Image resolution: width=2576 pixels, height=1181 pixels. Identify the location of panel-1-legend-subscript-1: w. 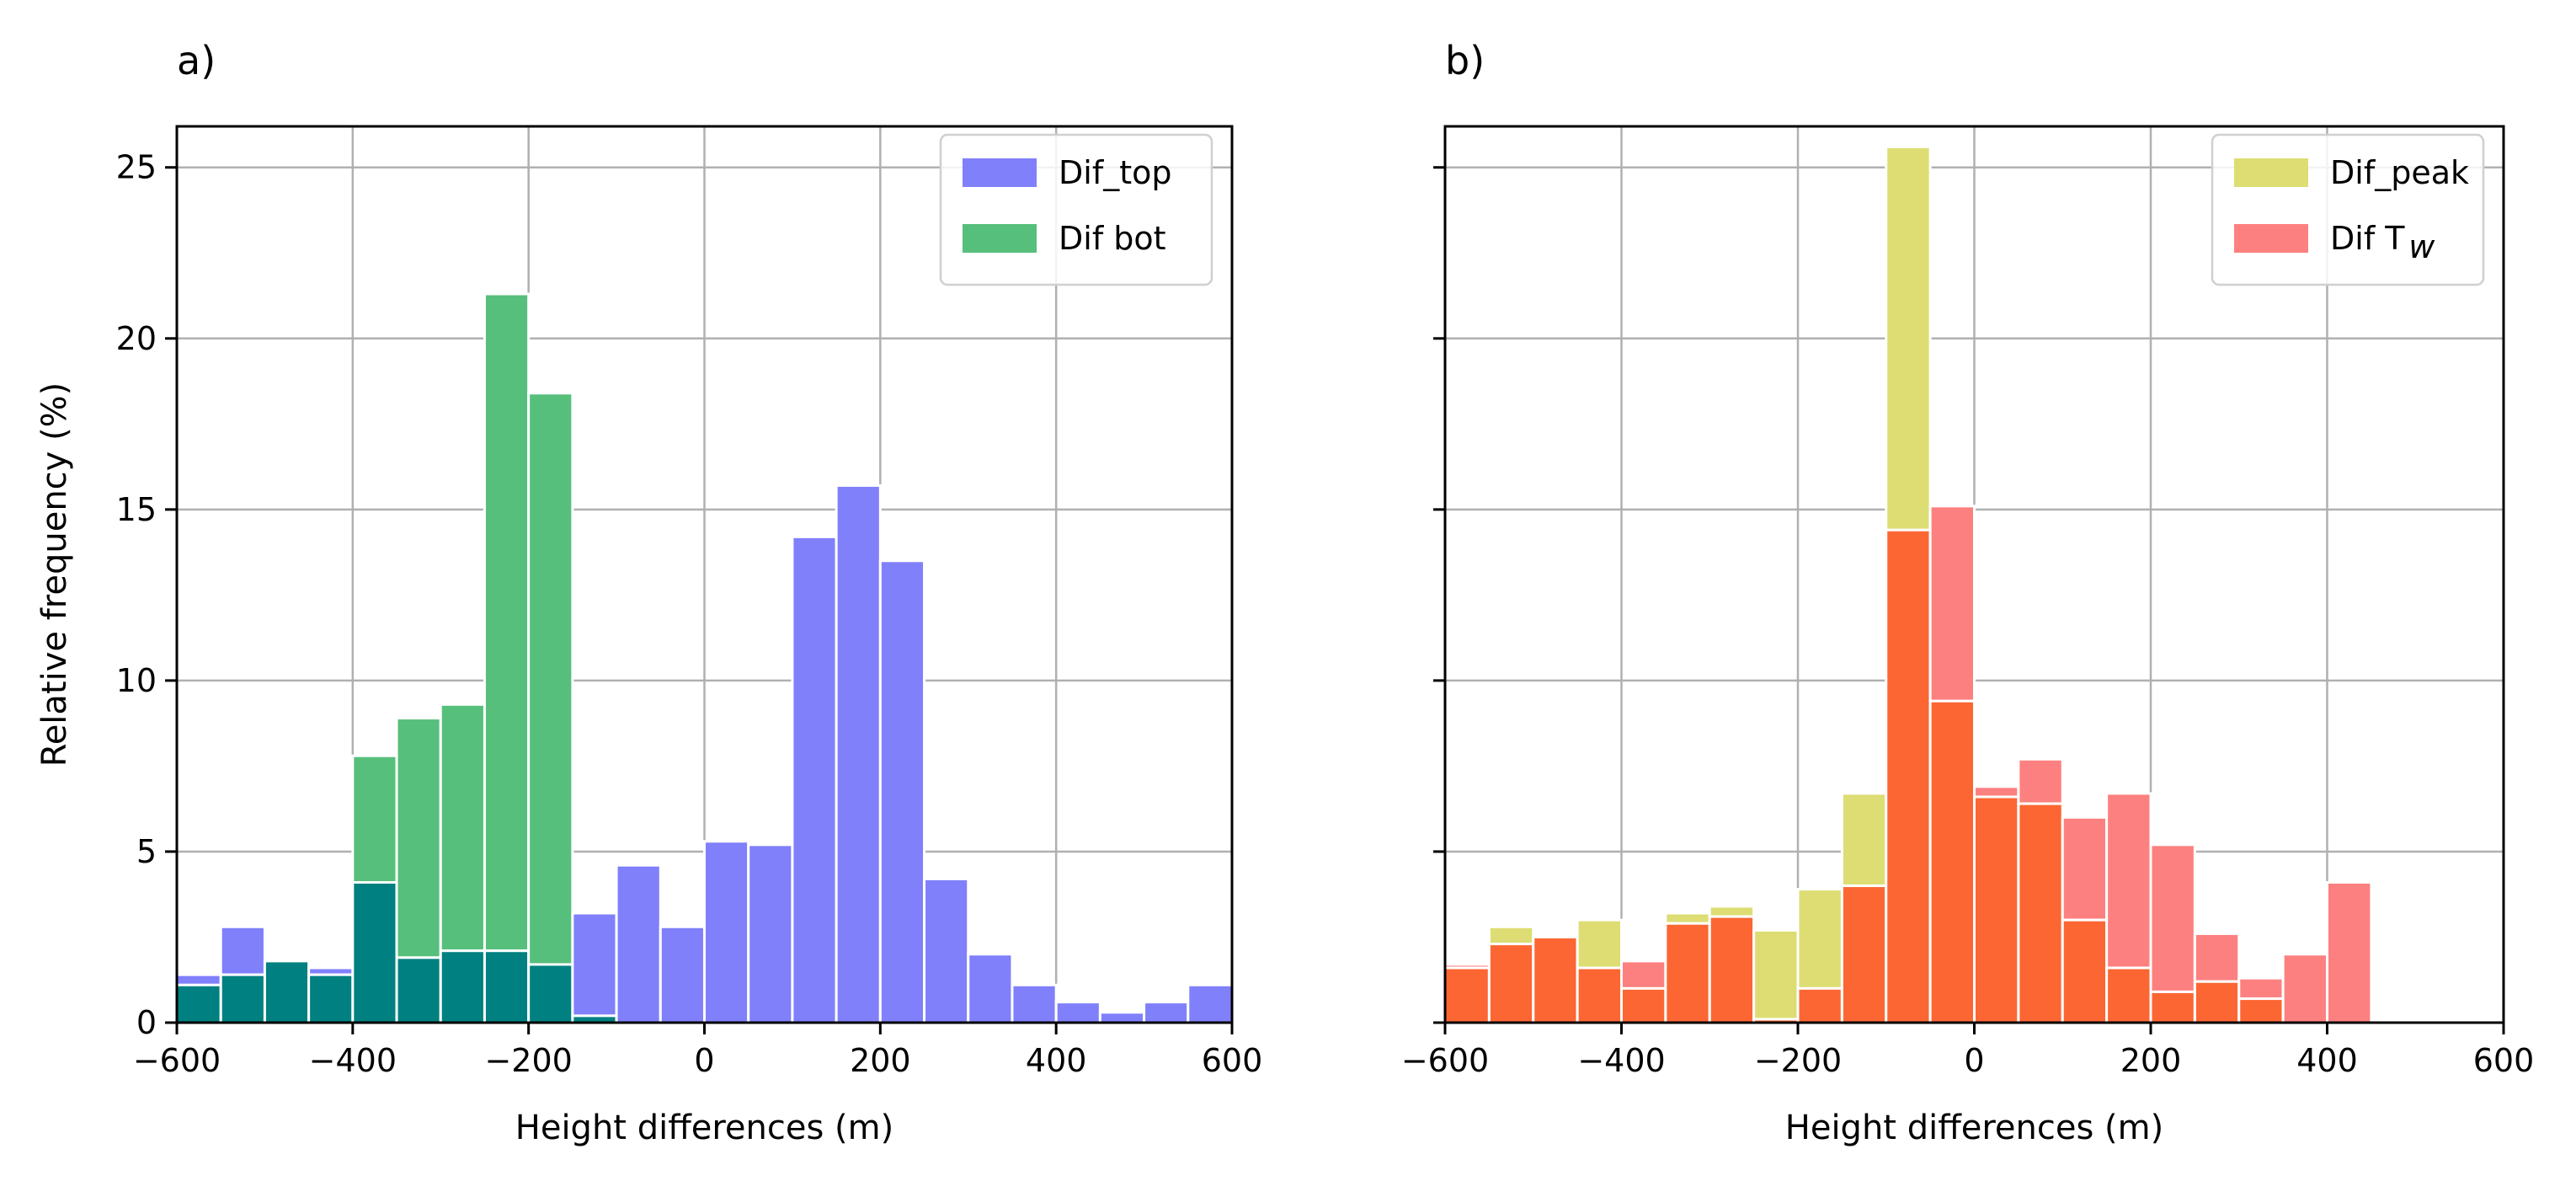
(2421, 246).